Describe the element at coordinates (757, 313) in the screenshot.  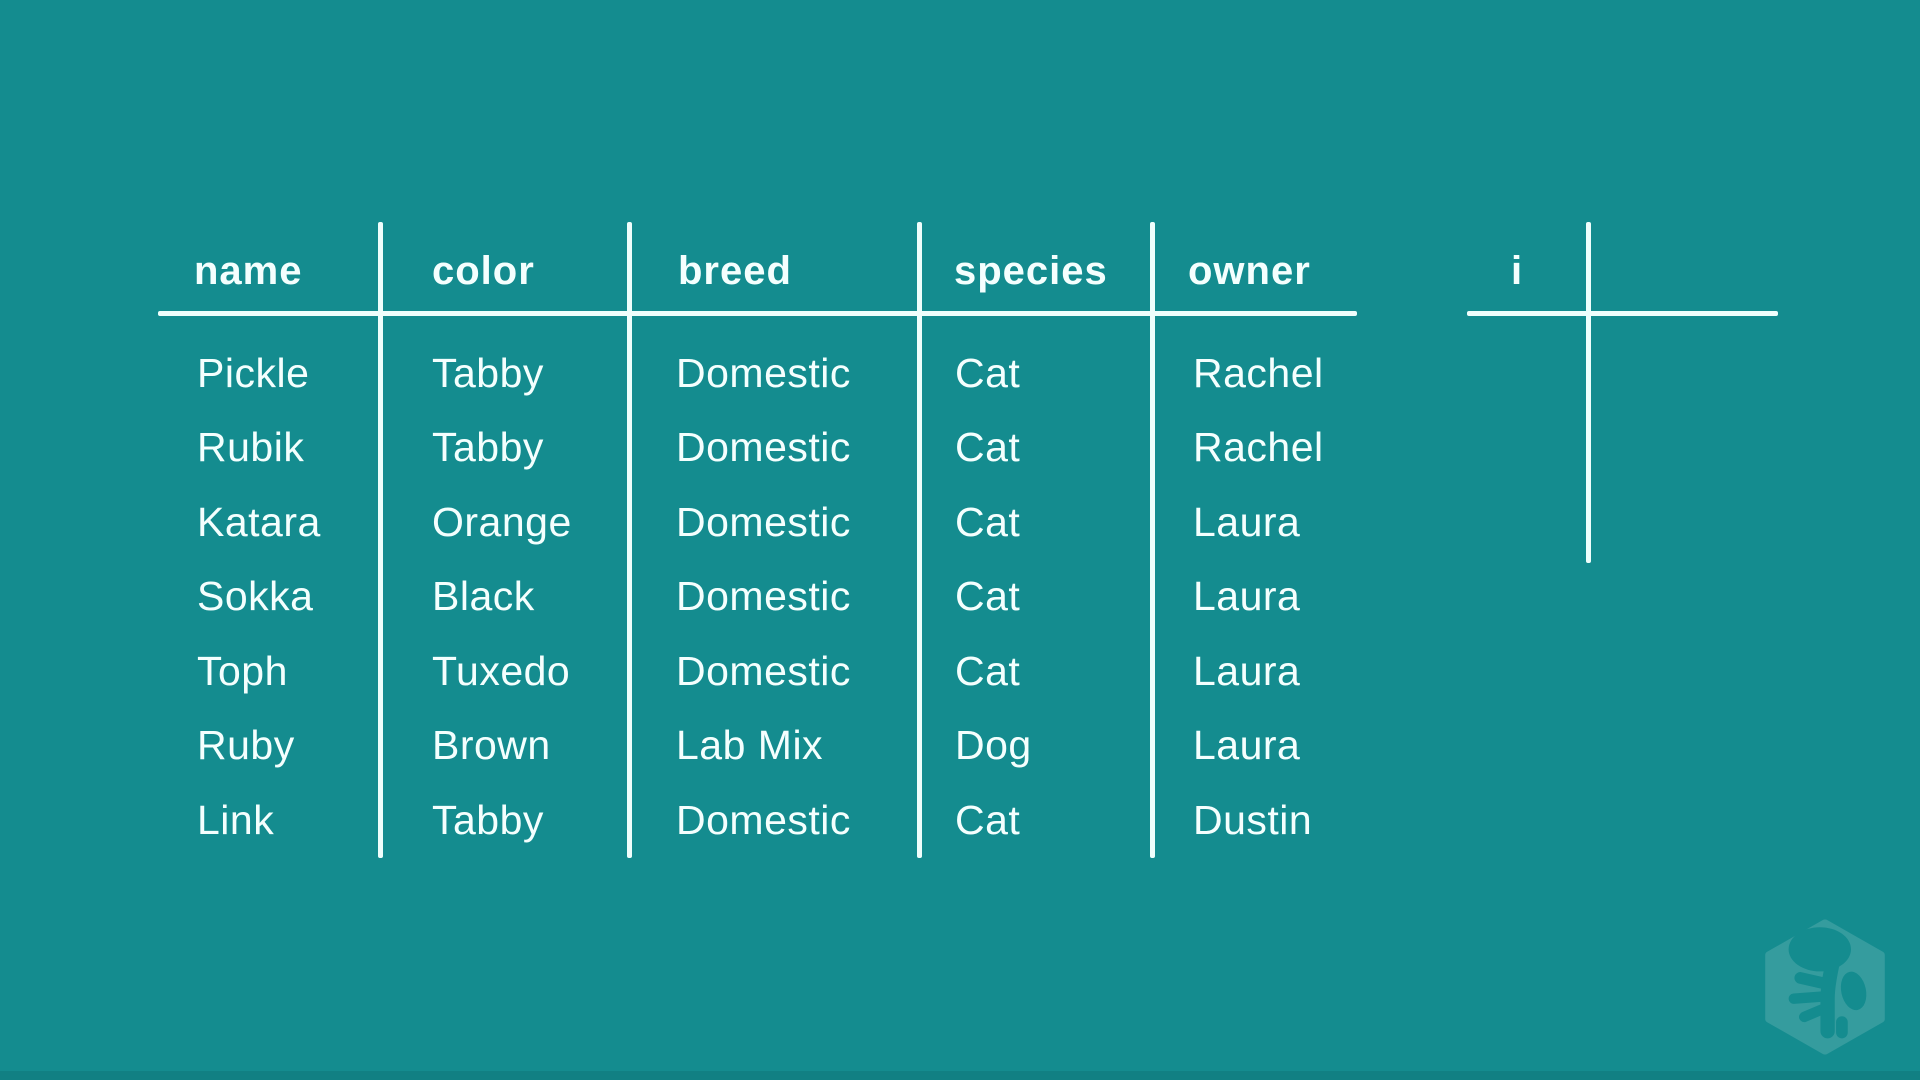
I see `header-underline` at that location.